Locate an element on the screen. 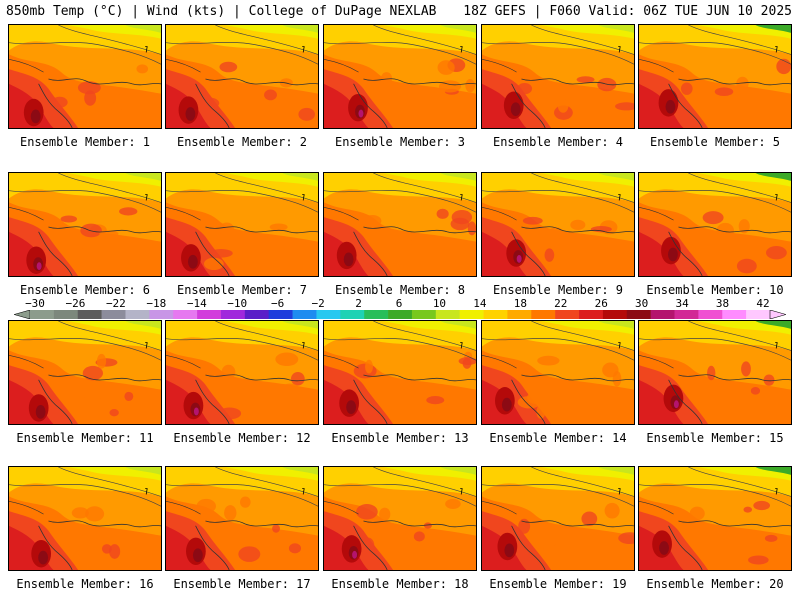  ensemble-member-label: Ensemble Member: 5 is located at coordinates (715, 142).